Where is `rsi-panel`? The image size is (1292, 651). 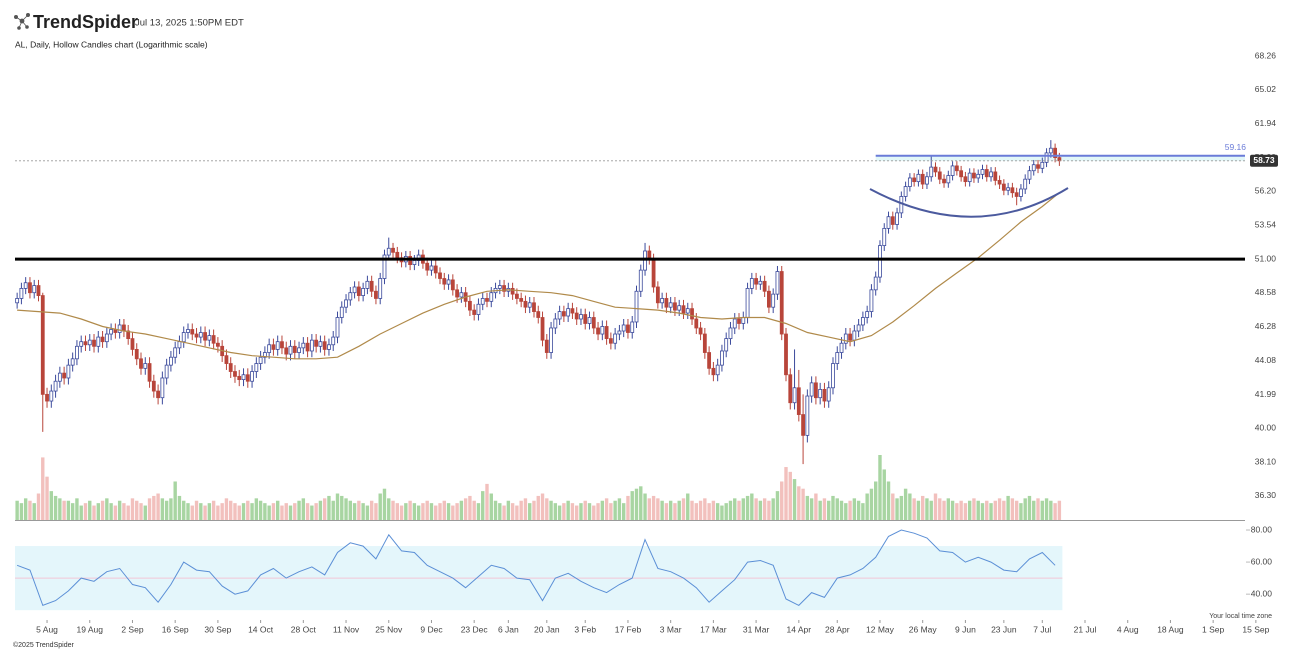
rsi-panel is located at coordinates (539, 570).